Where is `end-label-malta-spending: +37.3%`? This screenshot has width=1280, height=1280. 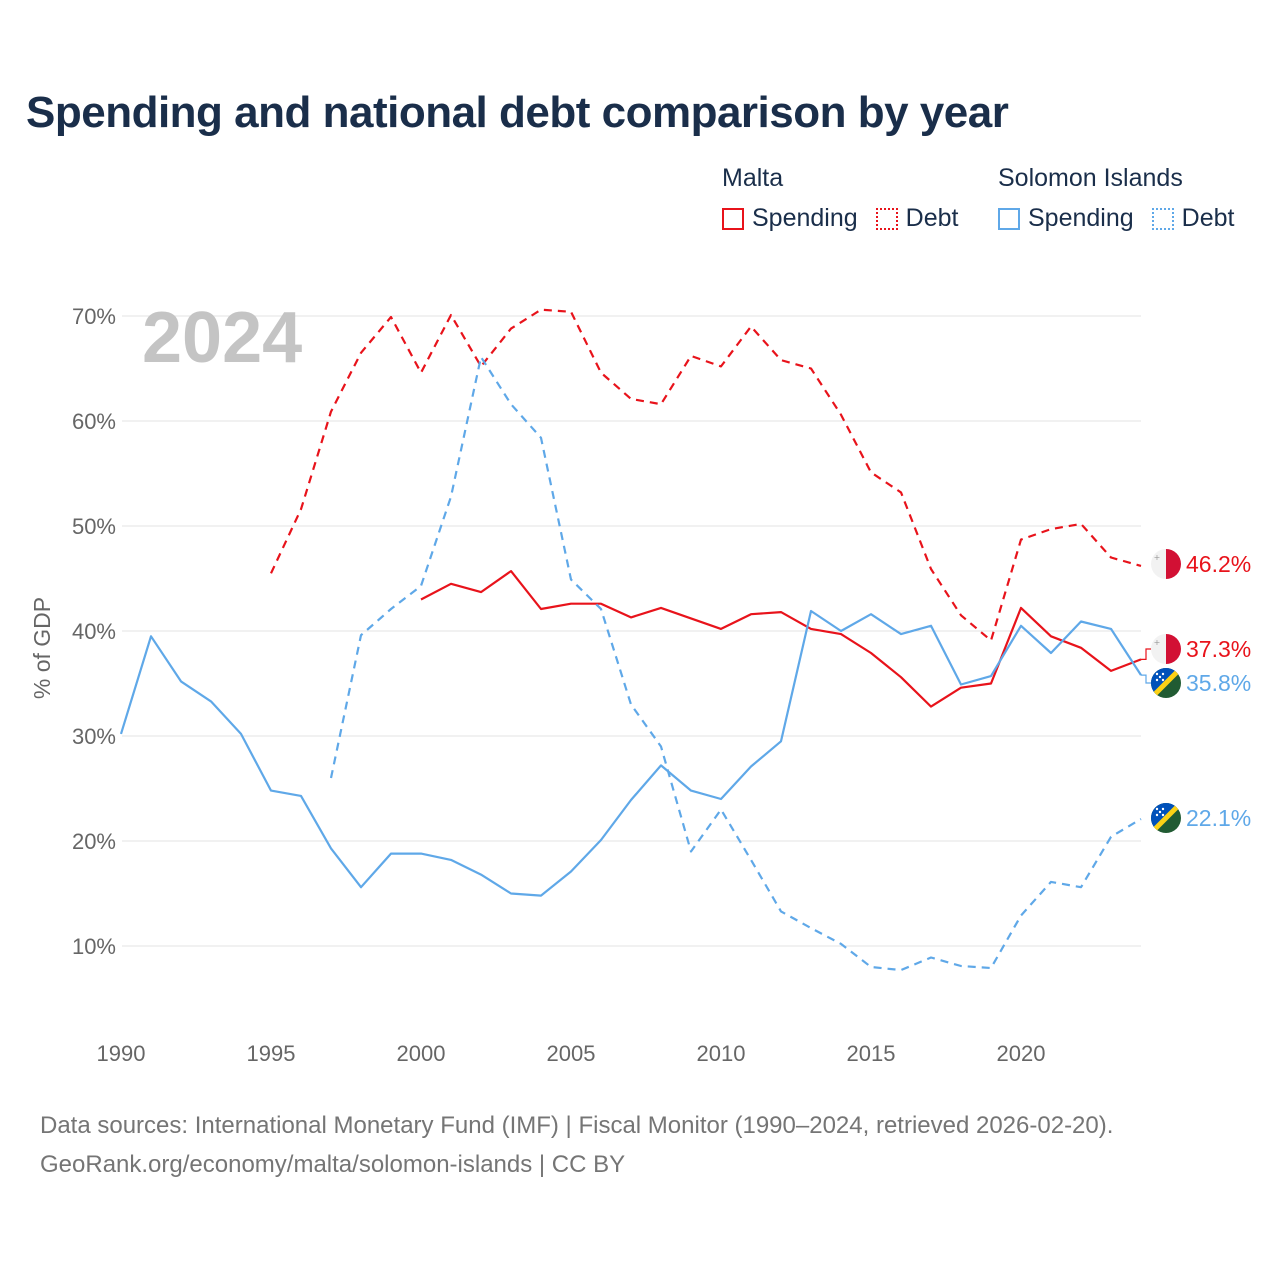
end-label-malta-spending: +37.3% is located at coordinates (1196, 649).